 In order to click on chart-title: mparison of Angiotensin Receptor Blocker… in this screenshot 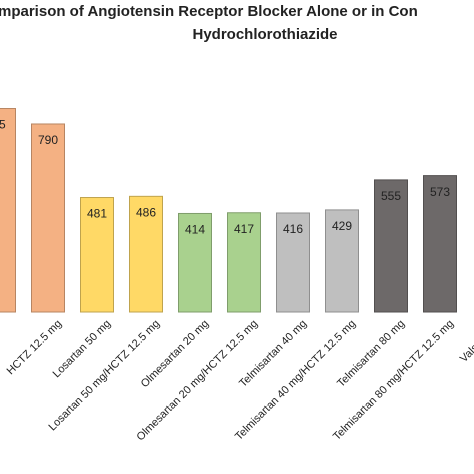, I will do `click(209, 11)`.